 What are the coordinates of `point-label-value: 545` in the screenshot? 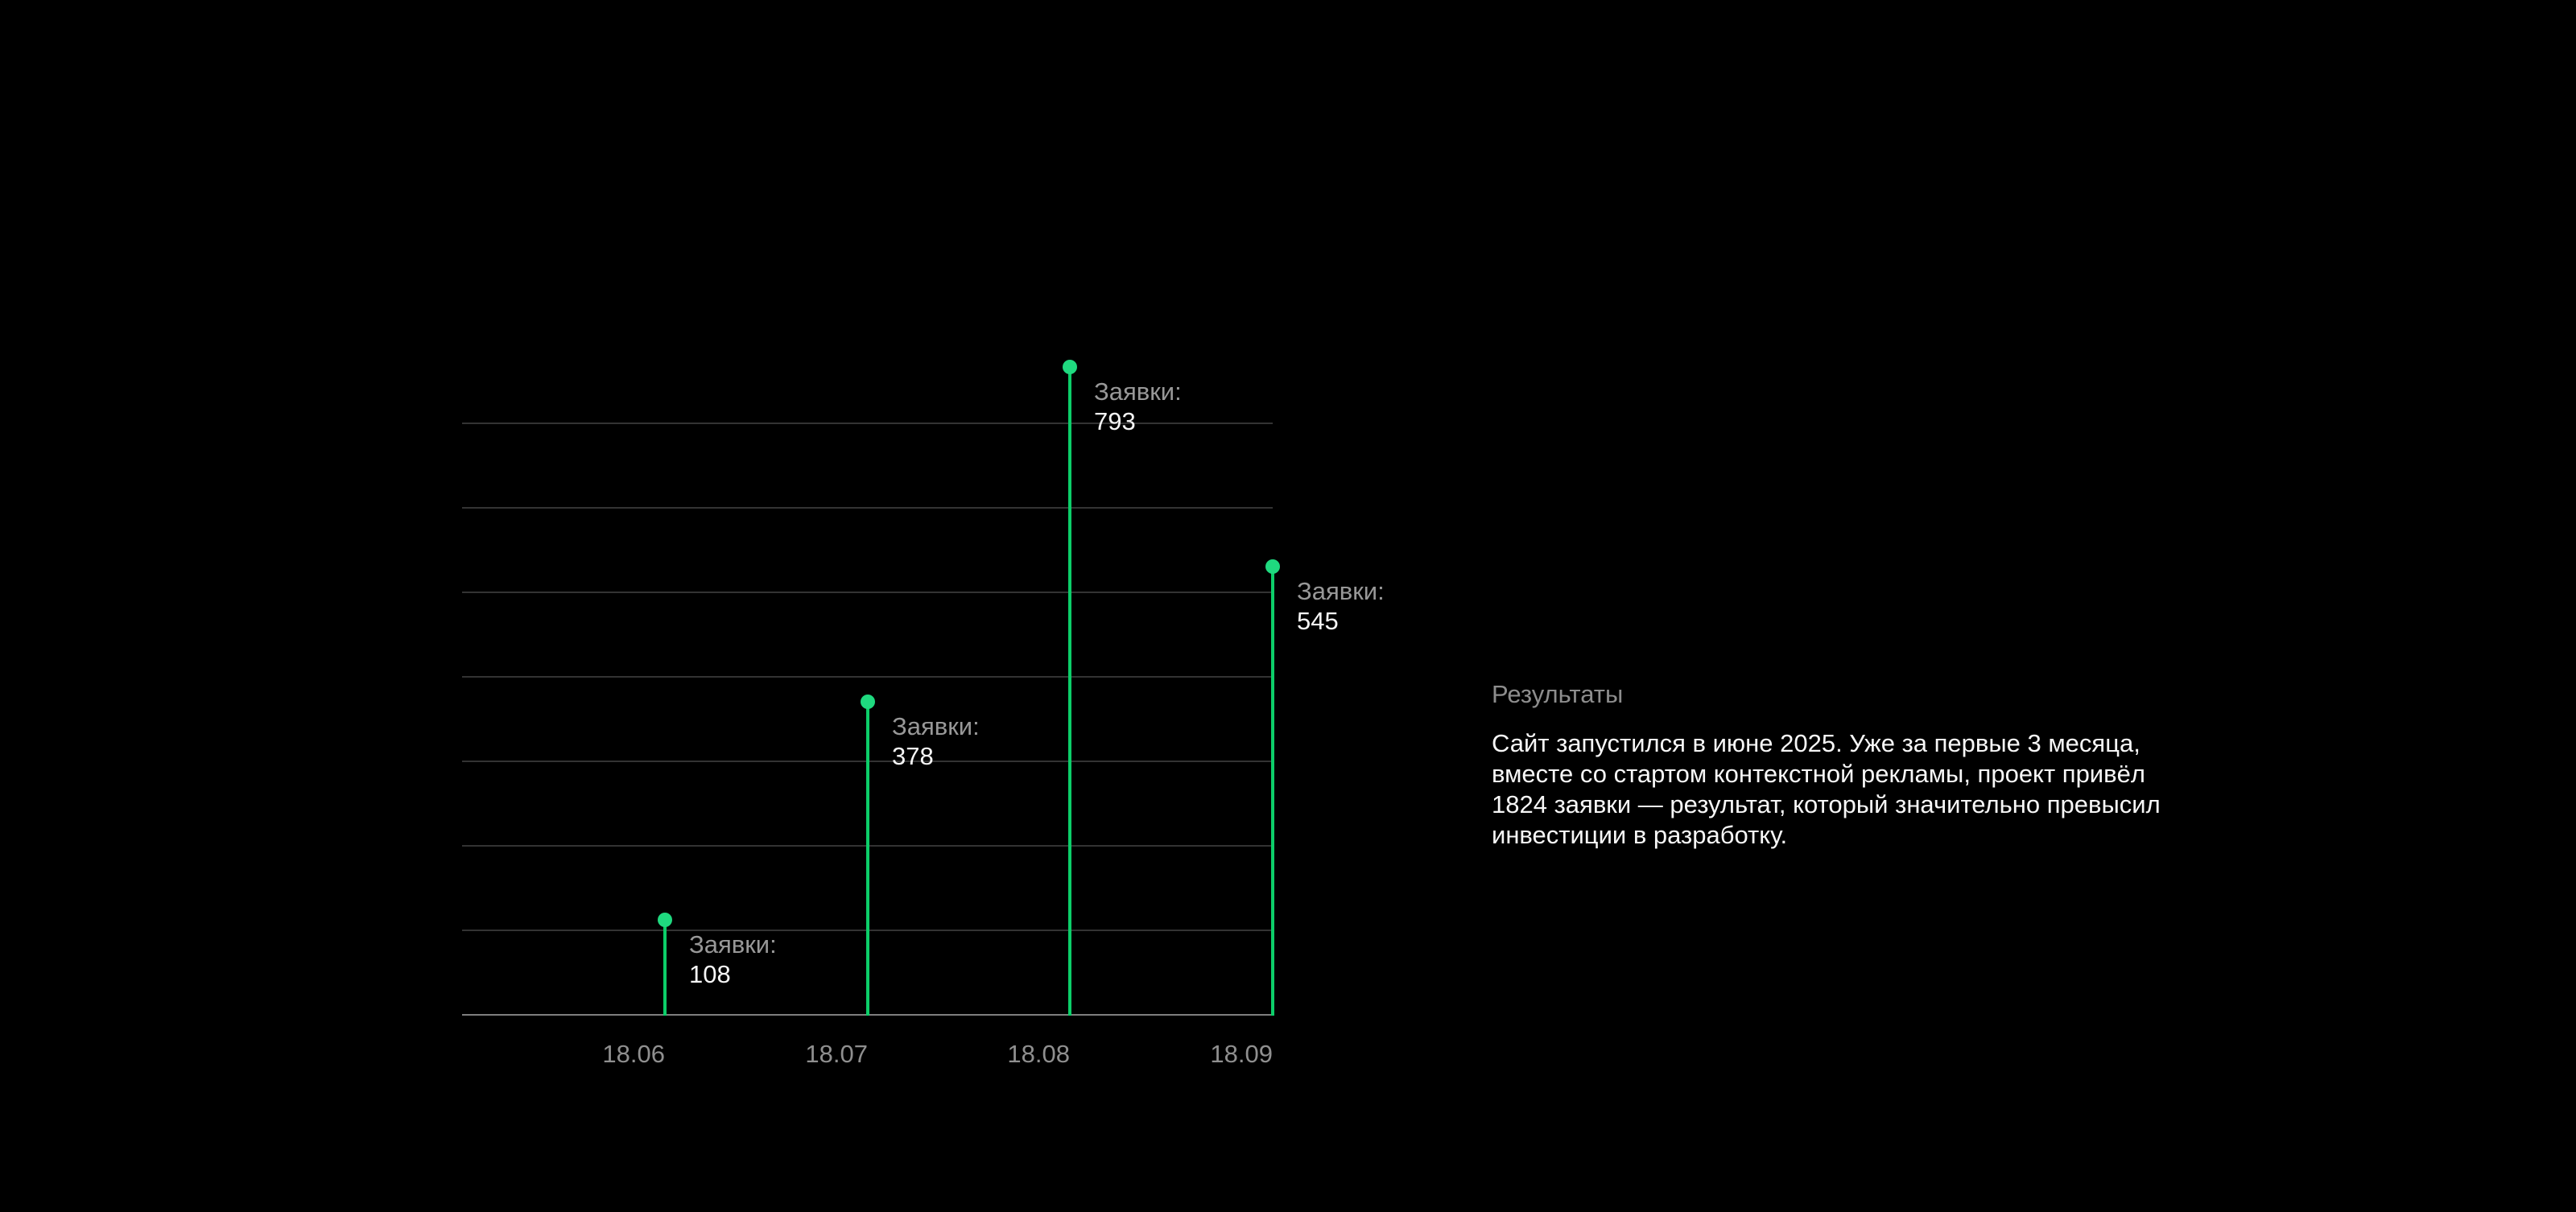 It's located at (1318, 621).